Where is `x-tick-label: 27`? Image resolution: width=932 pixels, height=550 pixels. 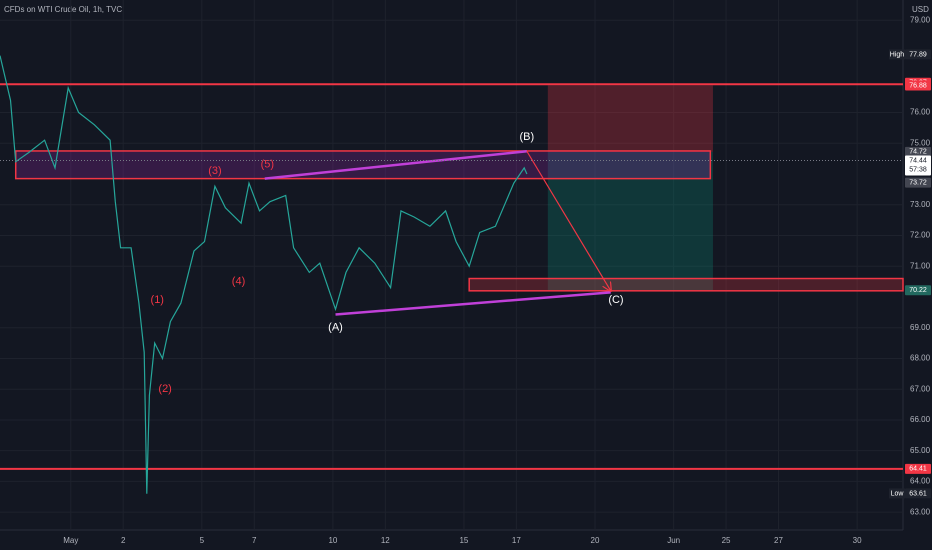
x-tick-label: 27 is located at coordinates (778, 540).